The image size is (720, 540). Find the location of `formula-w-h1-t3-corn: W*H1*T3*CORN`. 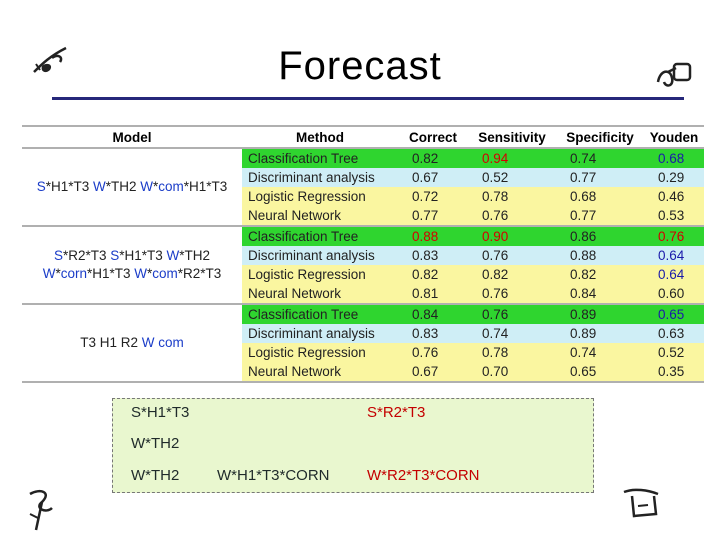

formula-w-h1-t3-corn: W*H1*T3*CORN is located at coordinates (273, 475).